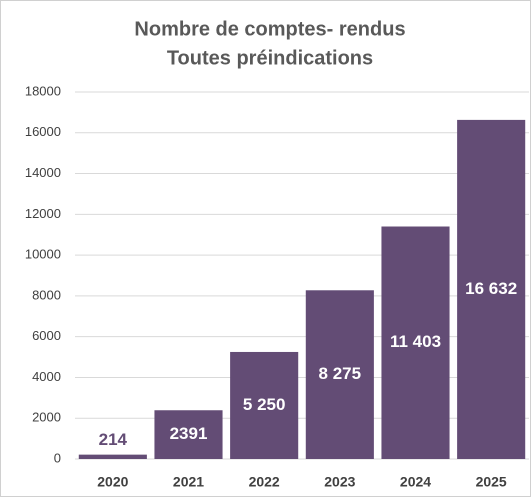 This screenshot has width=531, height=497. I want to click on y-tick-label: 0, so click(57, 457).